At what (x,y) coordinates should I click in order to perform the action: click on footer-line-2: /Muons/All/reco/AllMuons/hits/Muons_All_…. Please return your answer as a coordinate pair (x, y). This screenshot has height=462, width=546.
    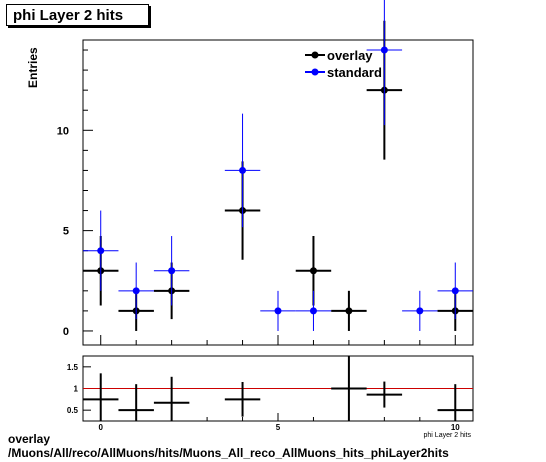
    Looking at the image, I should click on (228, 453).